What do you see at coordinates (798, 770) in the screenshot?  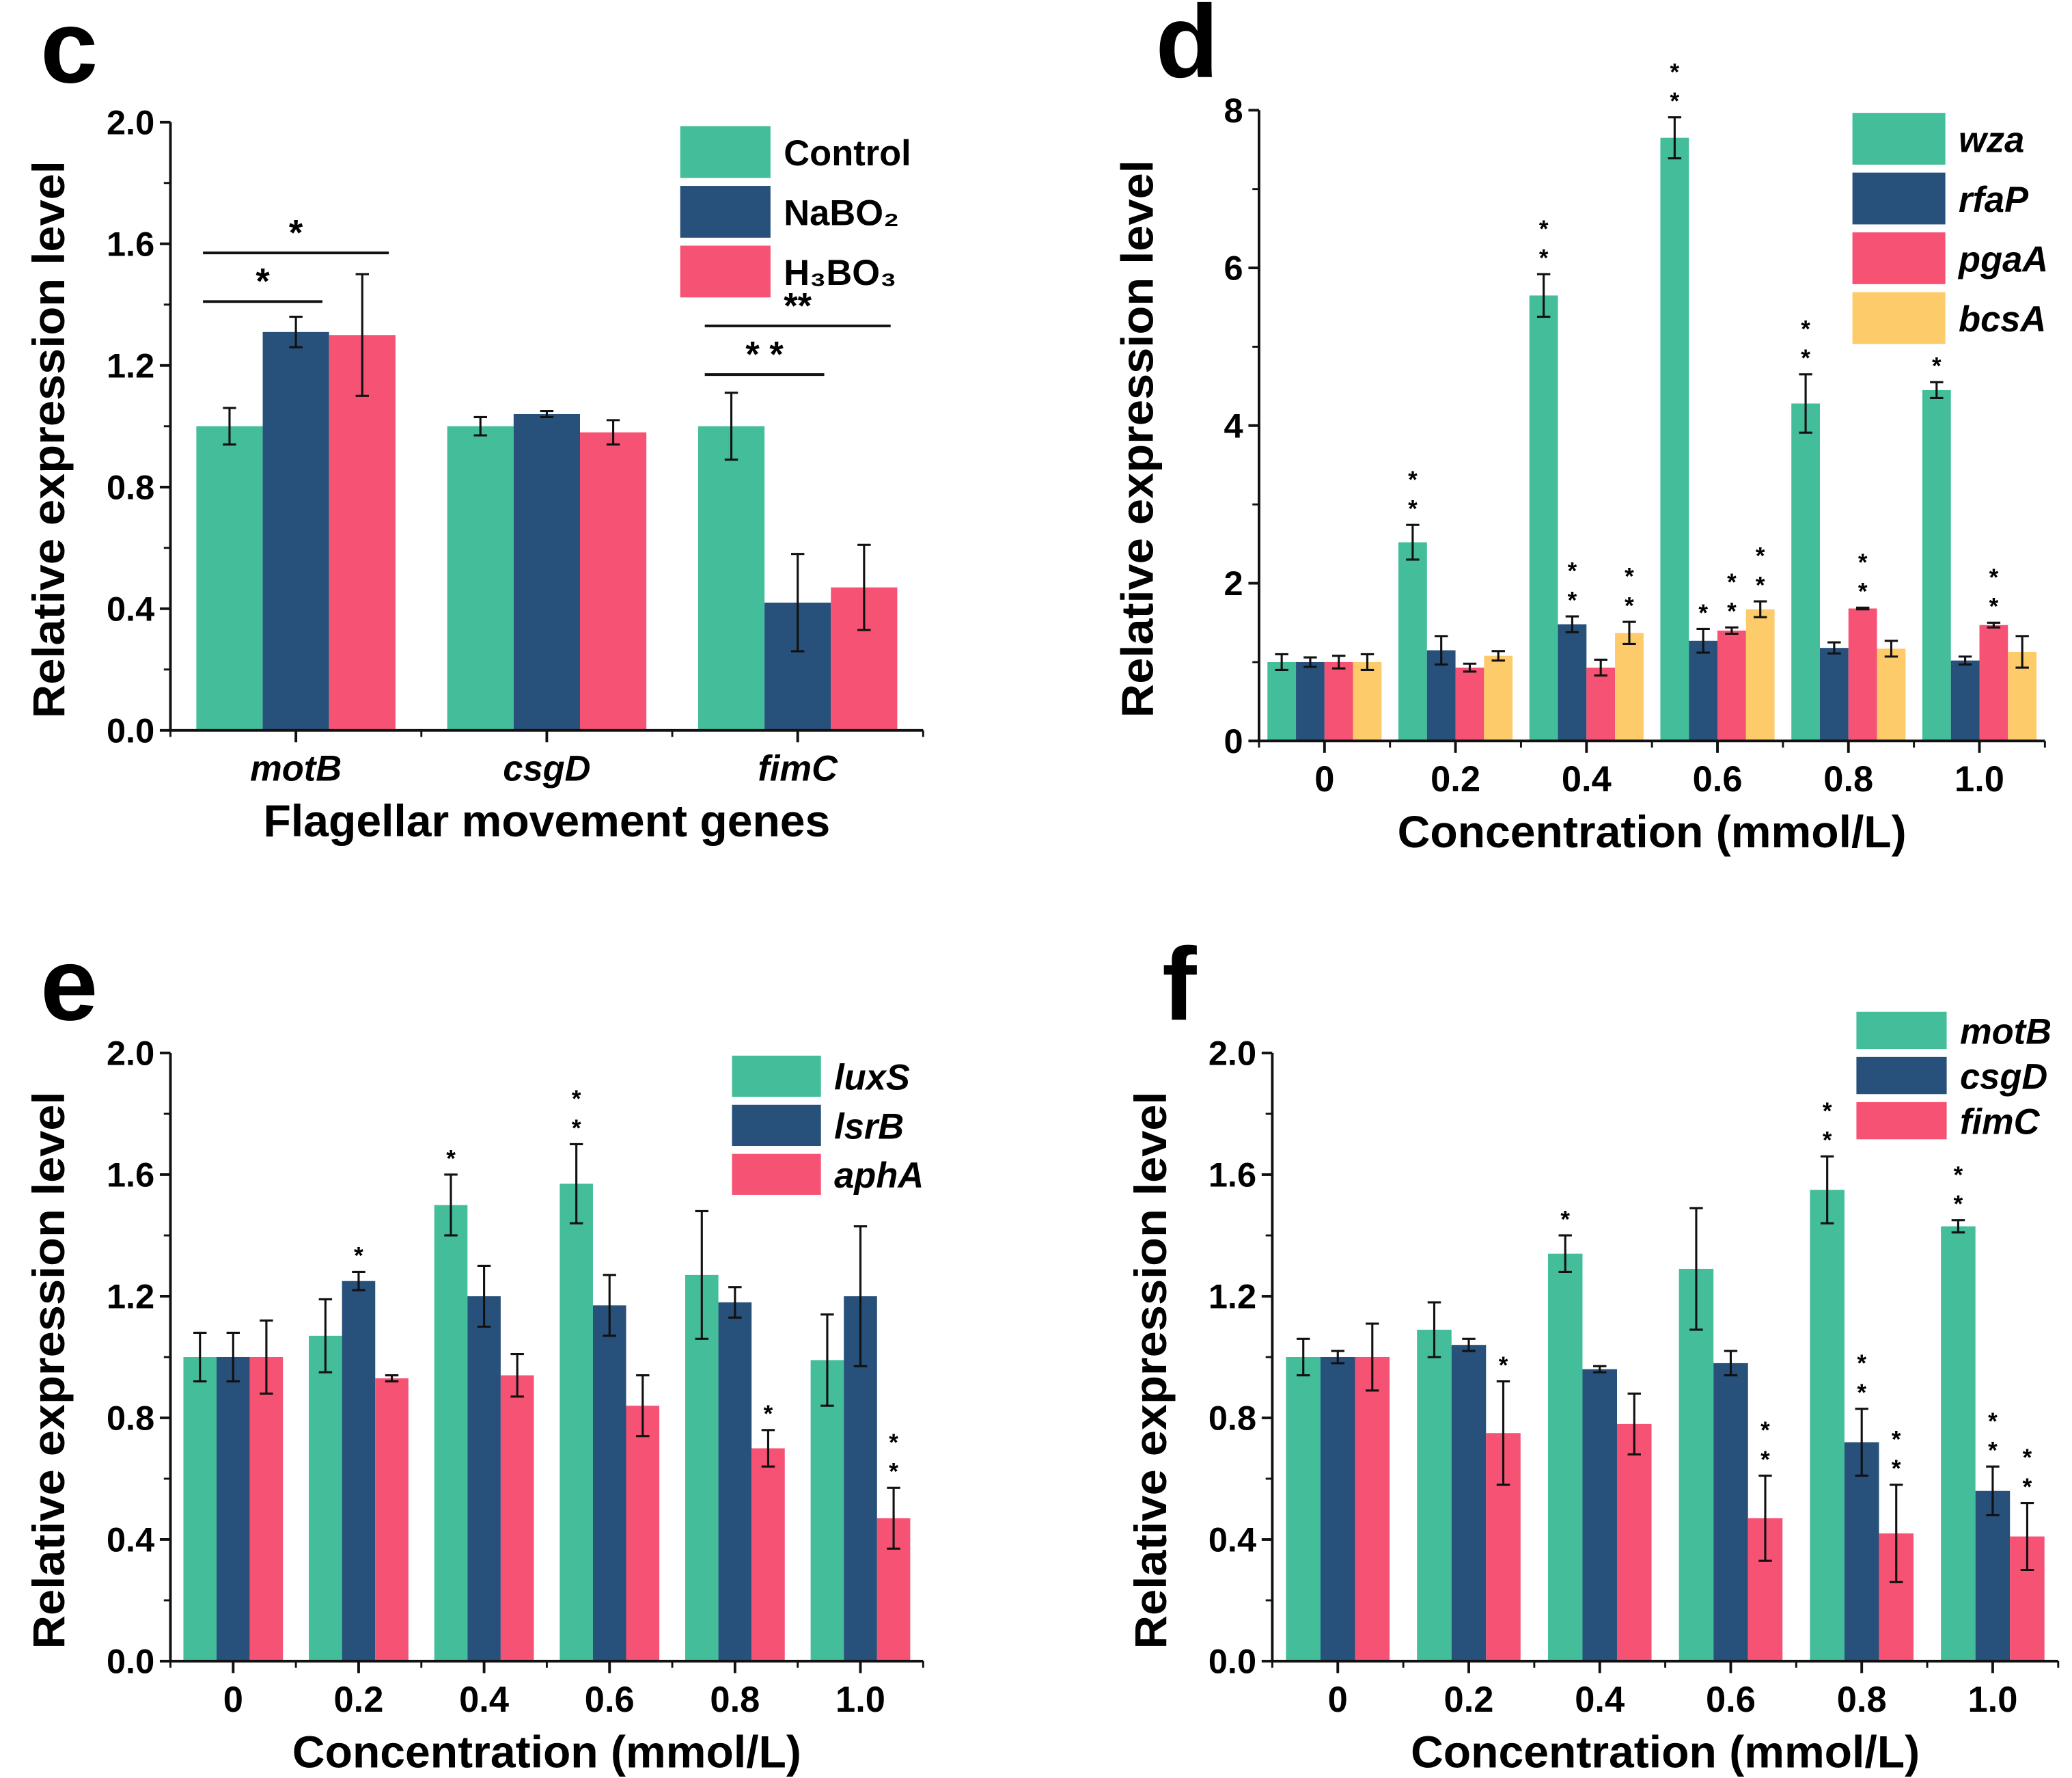 I see `x-tick-label: fimC` at bounding box center [798, 770].